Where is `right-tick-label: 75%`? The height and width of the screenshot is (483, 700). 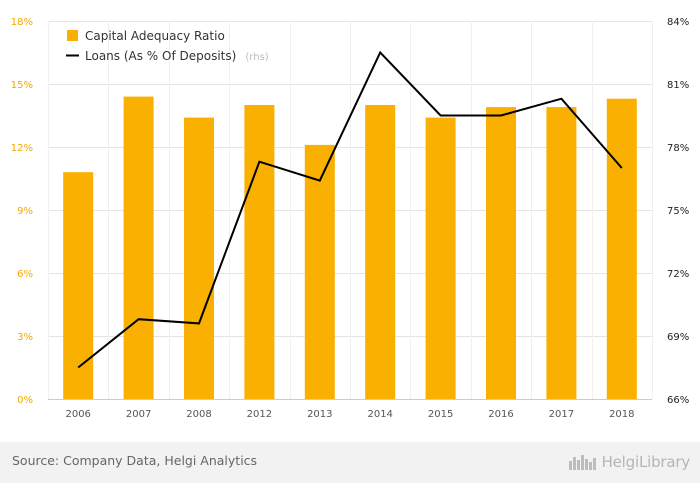
right-tick-label: 75% is located at coordinates (678, 211).